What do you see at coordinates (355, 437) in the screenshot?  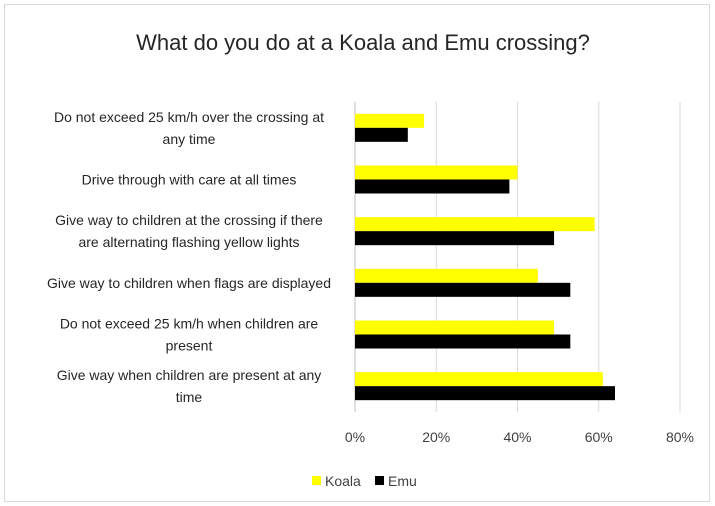 I see `x-tick-label: 0%` at bounding box center [355, 437].